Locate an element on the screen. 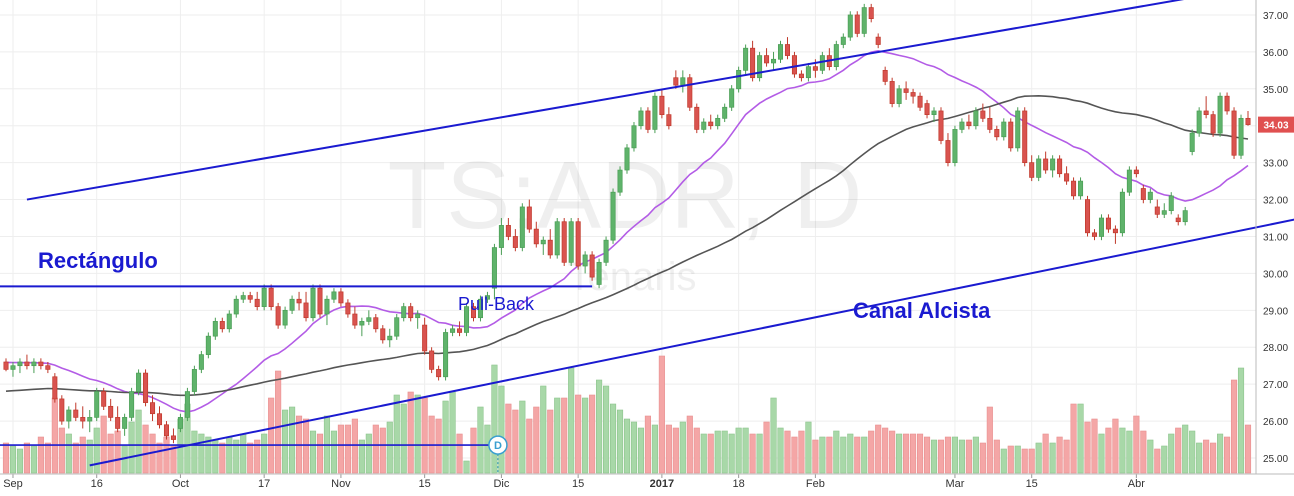 This screenshot has width=1294, height=496. y-tick-label: 29.00 is located at coordinates (1275, 311).